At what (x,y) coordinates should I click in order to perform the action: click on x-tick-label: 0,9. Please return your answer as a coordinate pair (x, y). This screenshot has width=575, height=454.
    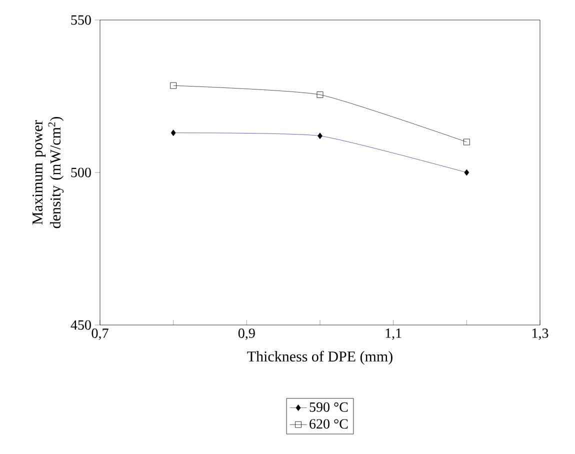
    Looking at the image, I should click on (246, 334).